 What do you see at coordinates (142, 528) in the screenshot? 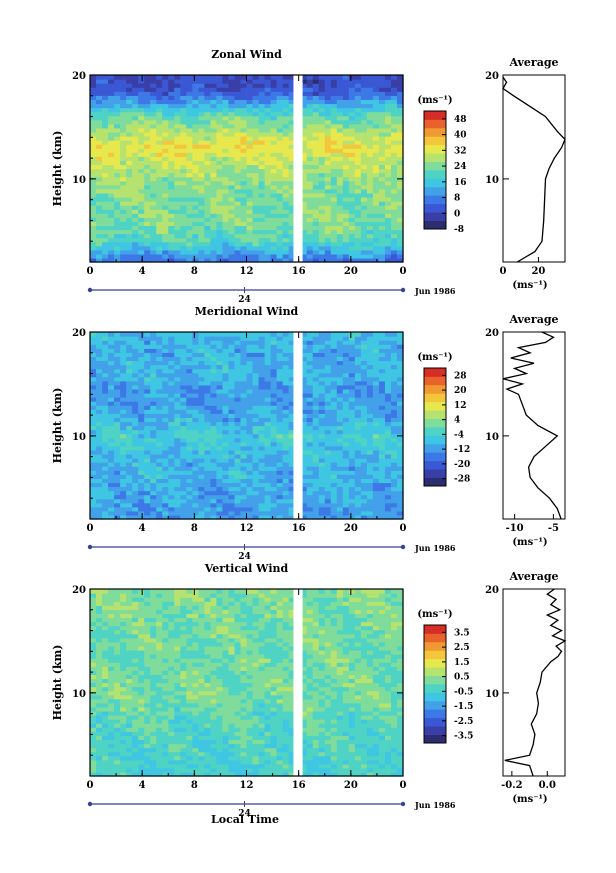
I see `x-tick-label: 4` at bounding box center [142, 528].